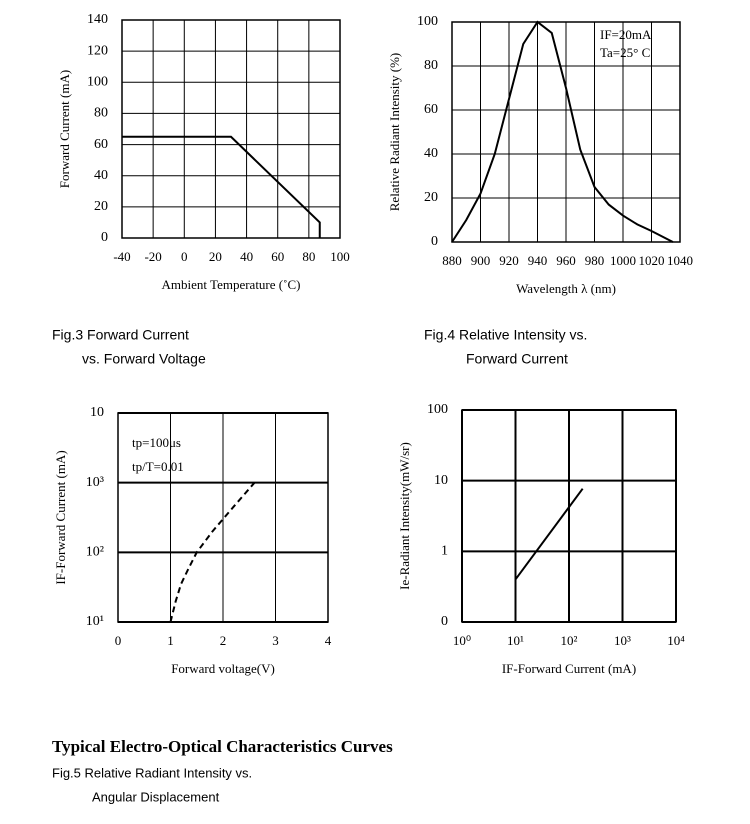  Describe the element at coordinates (223, 640) in the screenshot. I see `x-tick-label: 2` at that location.